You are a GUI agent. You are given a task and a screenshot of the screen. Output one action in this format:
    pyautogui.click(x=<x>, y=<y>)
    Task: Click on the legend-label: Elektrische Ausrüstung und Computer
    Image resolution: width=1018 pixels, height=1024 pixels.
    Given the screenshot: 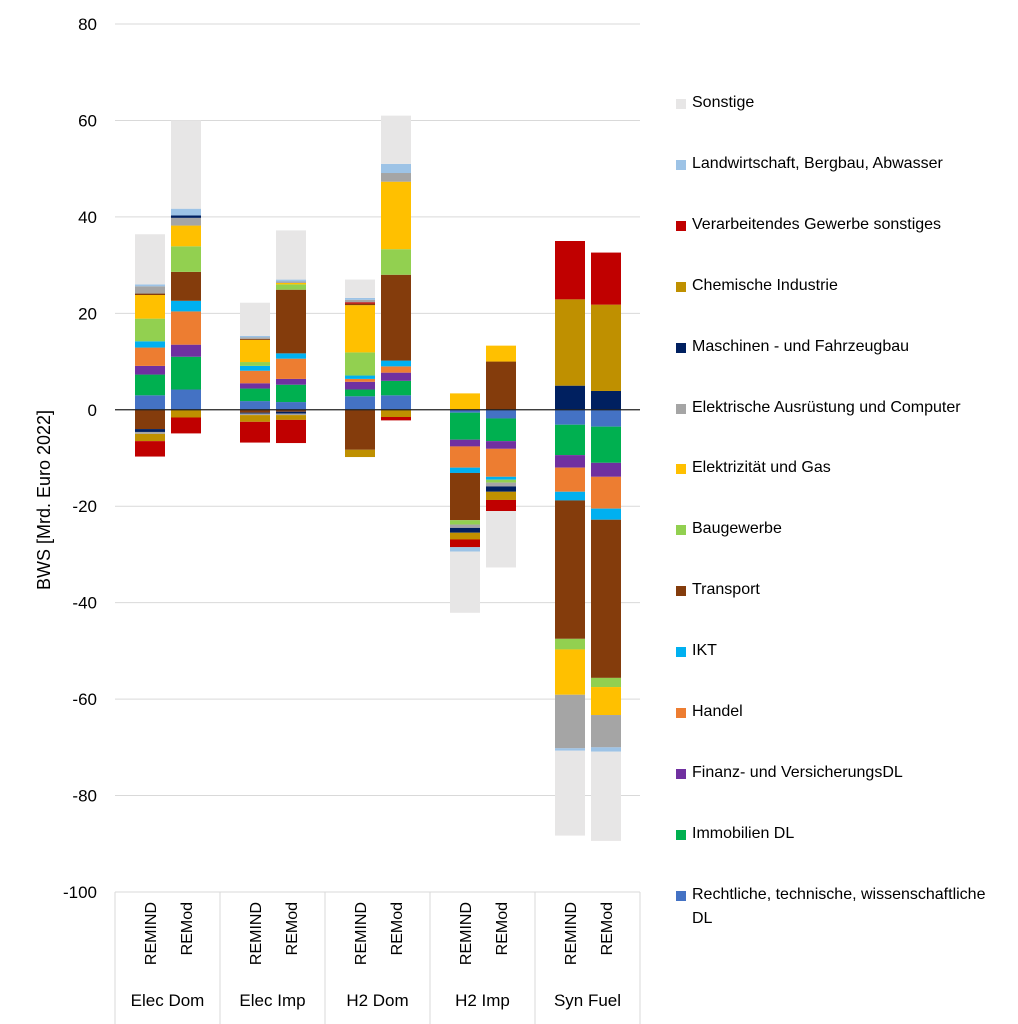 What is the action you would take?
    pyautogui.click(x=826, y=407)
    